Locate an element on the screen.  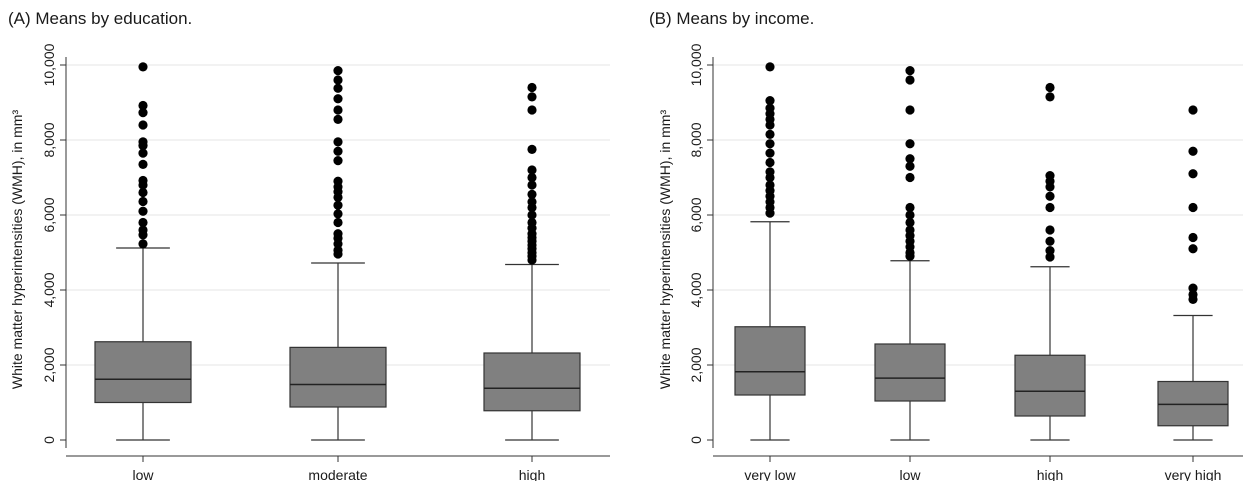
x-tick-label: low is located at coordinates (143, 474).